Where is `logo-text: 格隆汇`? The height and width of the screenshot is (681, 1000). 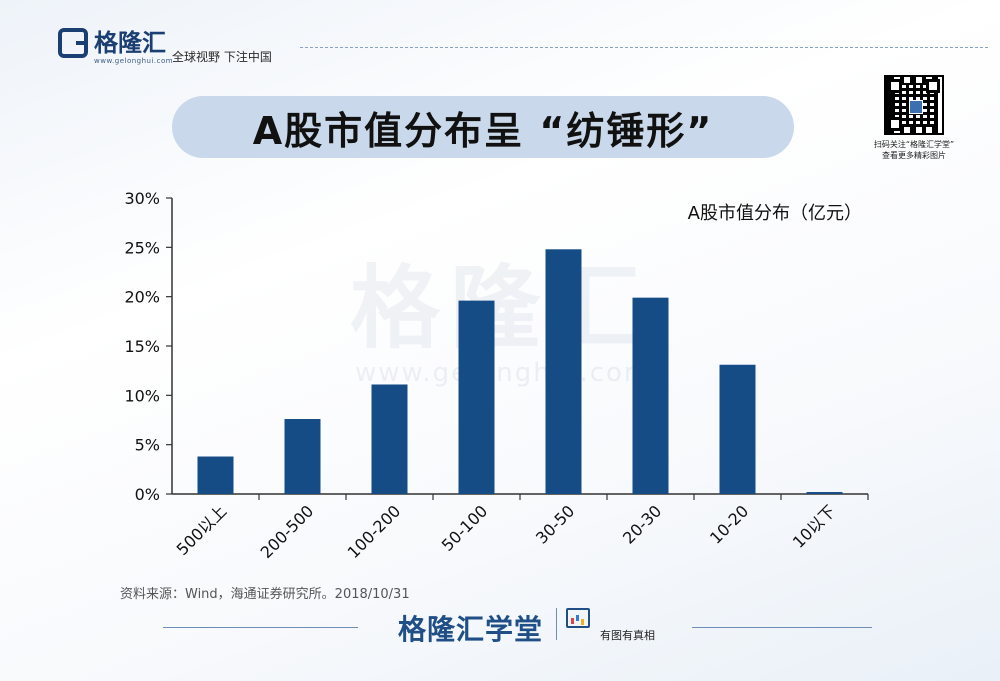 logo-text: 格隆汇 is located at coordinates (130, 43).